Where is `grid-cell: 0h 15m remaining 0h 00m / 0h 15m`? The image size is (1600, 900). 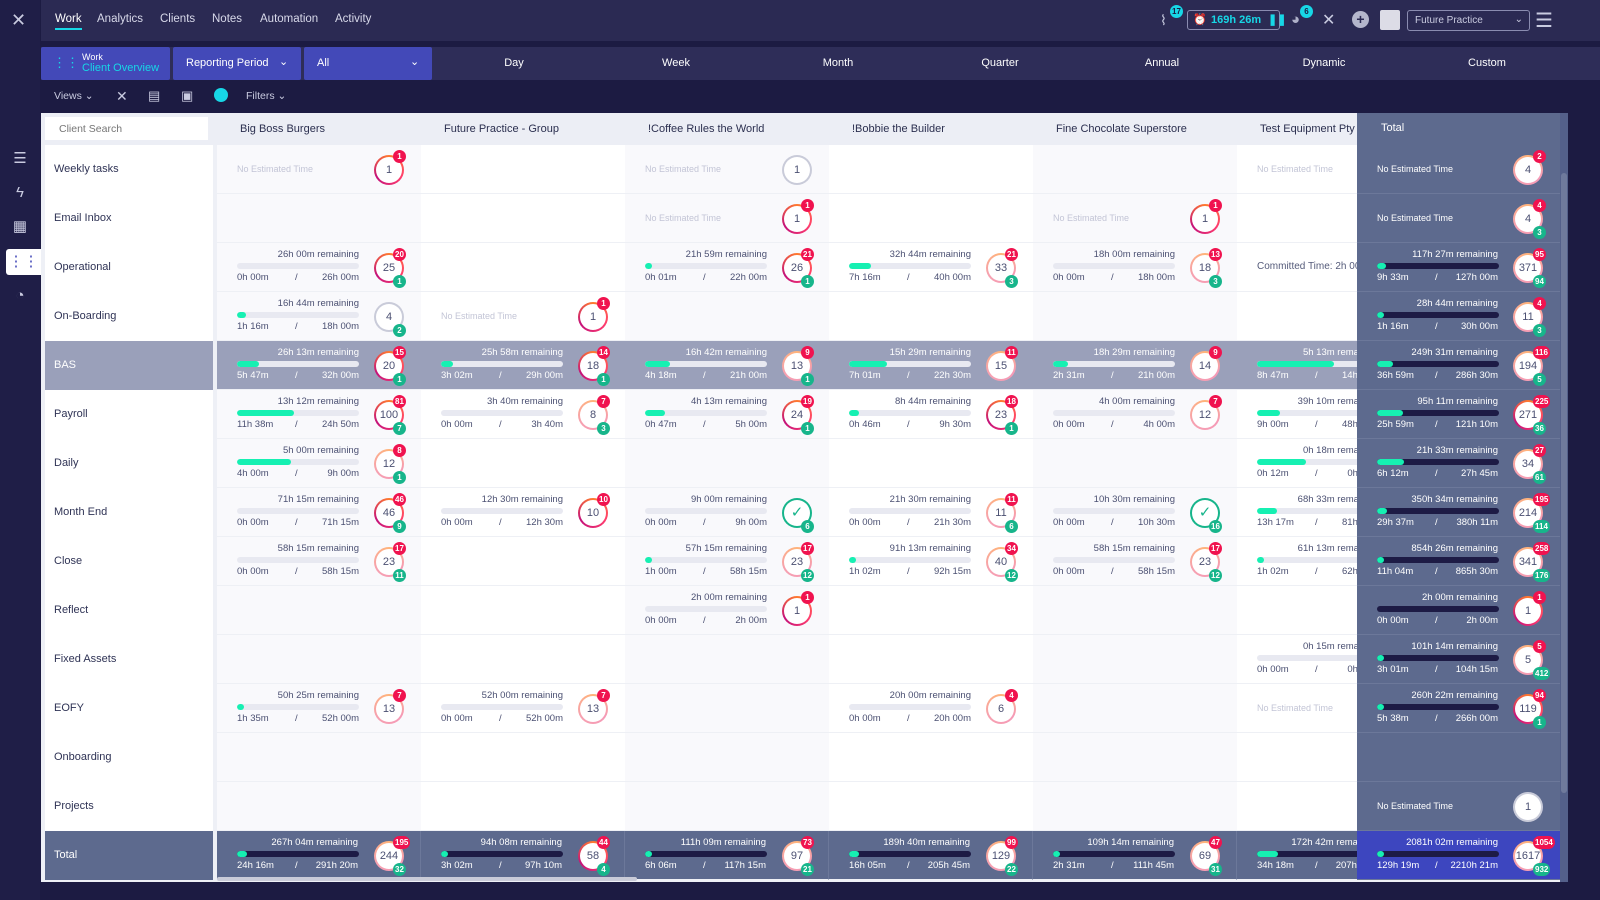 grid-cell: 0h 15m remaining 0h 00m / 0h 15m is located at coordinates (1297, 659).